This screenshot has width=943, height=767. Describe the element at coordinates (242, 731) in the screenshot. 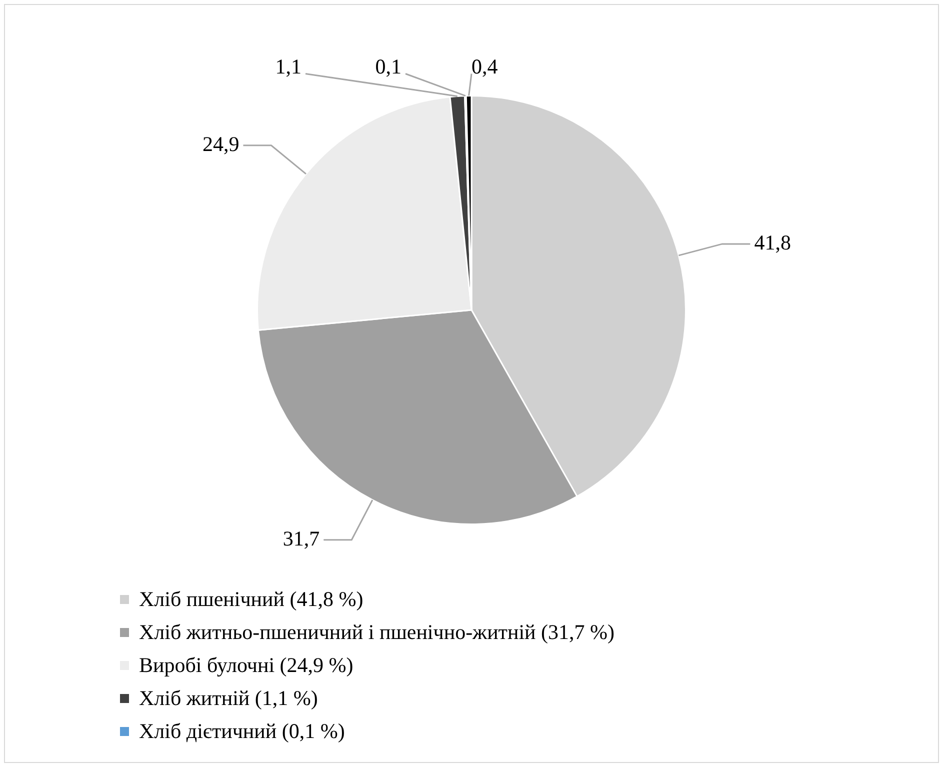

I see `legend-label: Хліб дієтичний (0,1 %)` at that location.